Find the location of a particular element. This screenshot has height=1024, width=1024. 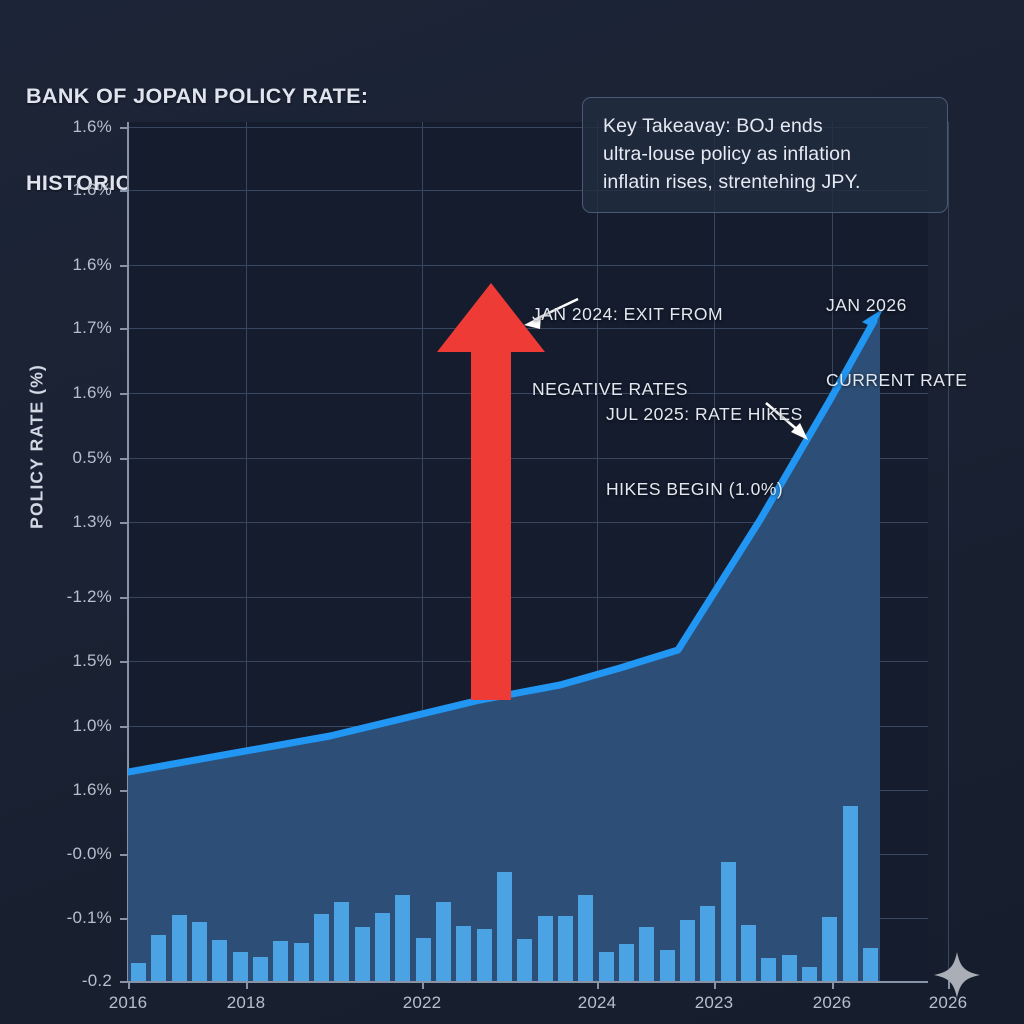

annotation-current-line-1: JAN 2026 is located at coordinates (866, 305).